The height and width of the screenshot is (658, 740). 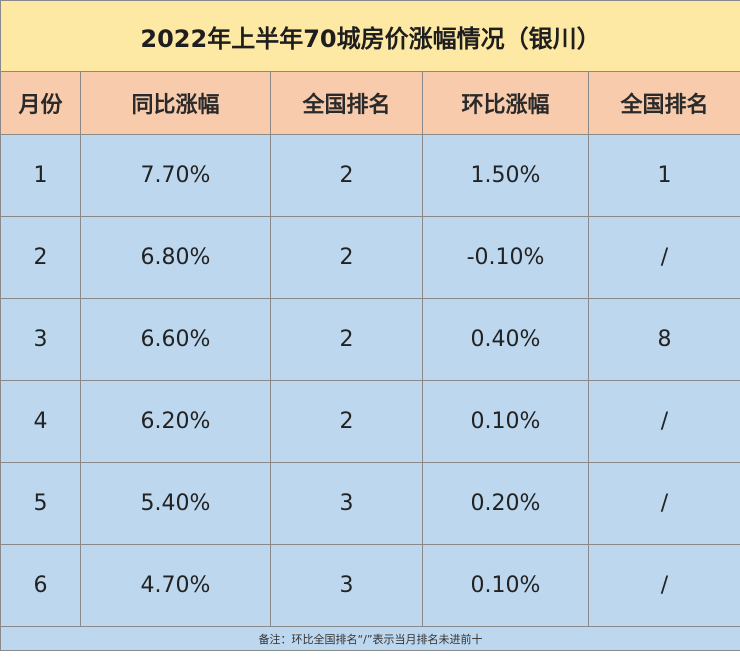 What do you see at coordinates (175, 421) in the screenshot?
I see `cell-yoy-change: 6.20%` at bounding box center [175, 421].